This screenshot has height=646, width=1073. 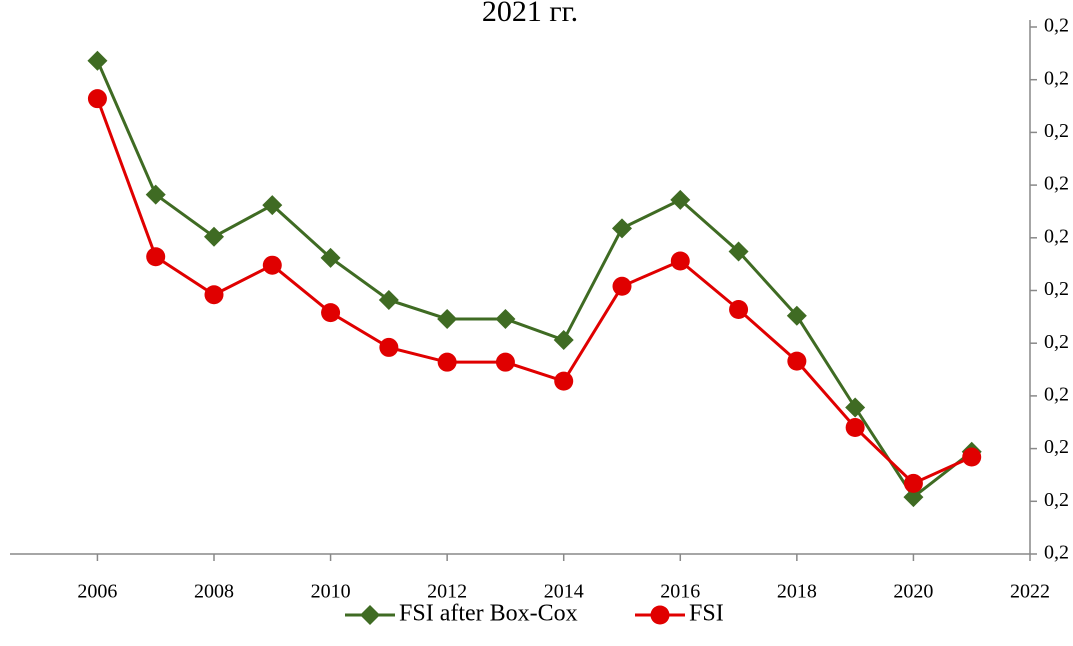 I want to click on x-tick-label: 2006, so click(x=97, y=592).